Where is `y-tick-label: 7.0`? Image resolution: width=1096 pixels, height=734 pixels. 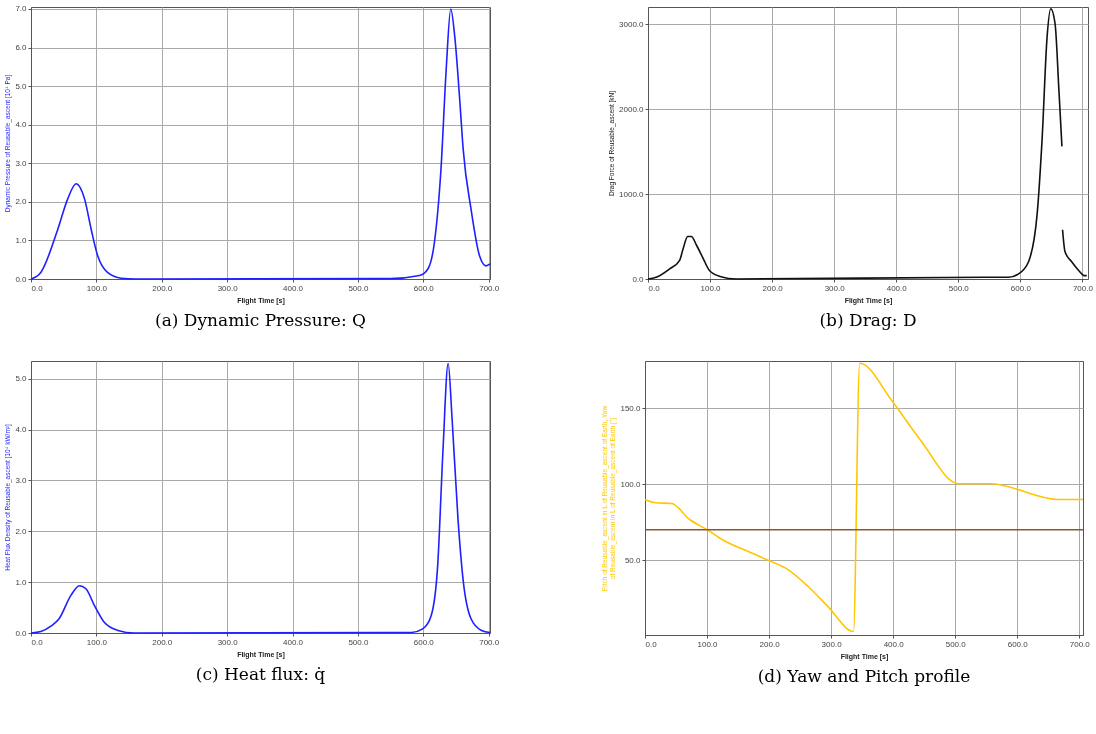 y-tick-label: 7.0 is located at coordinates (21, 9).